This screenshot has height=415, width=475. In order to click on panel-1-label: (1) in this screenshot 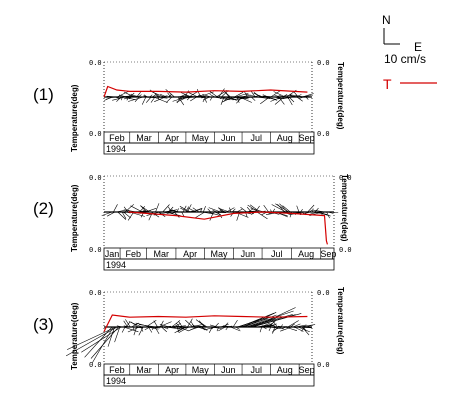, I will do `click(43, 94)`.